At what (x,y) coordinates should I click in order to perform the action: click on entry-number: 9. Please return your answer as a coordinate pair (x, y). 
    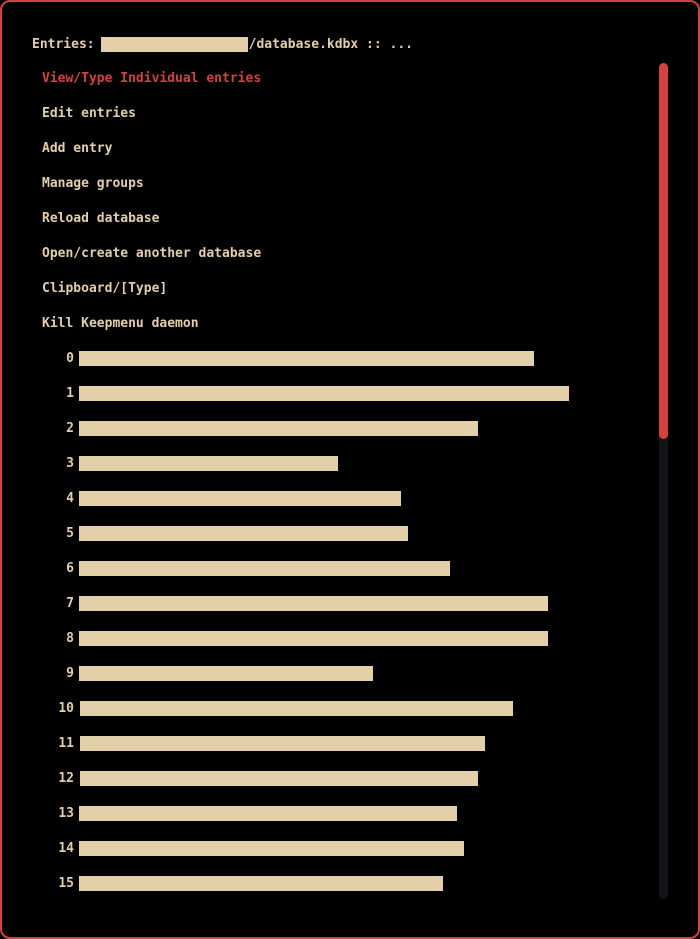
    Looking at the image, I should click on (70, 673).